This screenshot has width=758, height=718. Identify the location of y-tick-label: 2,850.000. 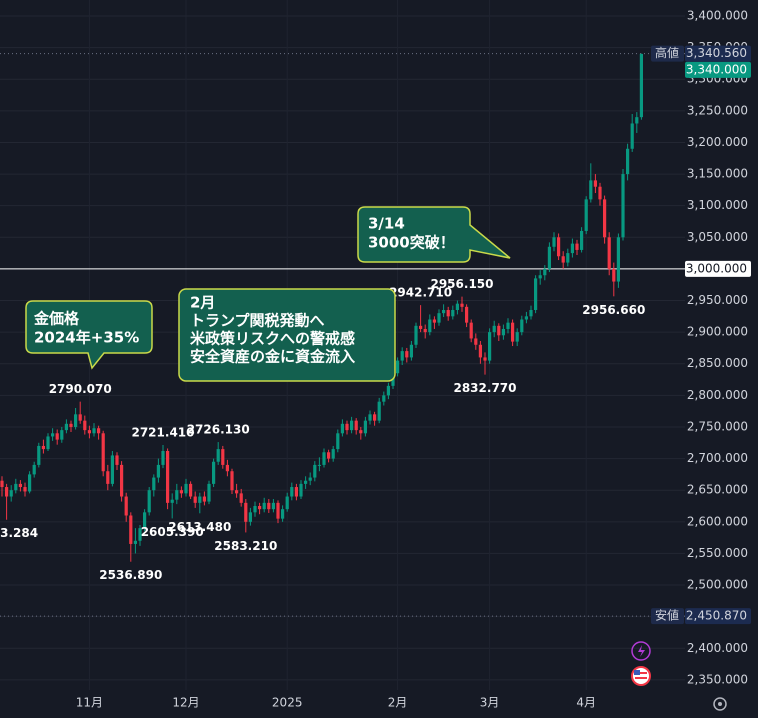
(717, 363).